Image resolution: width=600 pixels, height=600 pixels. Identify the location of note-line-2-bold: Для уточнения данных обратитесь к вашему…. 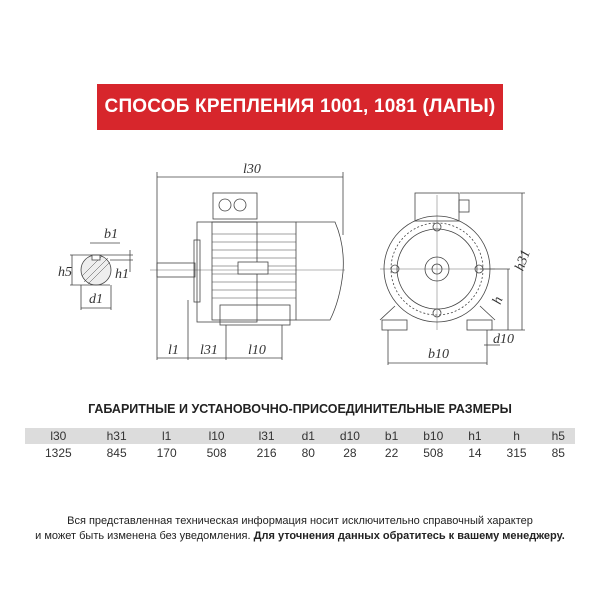
(409, 536).